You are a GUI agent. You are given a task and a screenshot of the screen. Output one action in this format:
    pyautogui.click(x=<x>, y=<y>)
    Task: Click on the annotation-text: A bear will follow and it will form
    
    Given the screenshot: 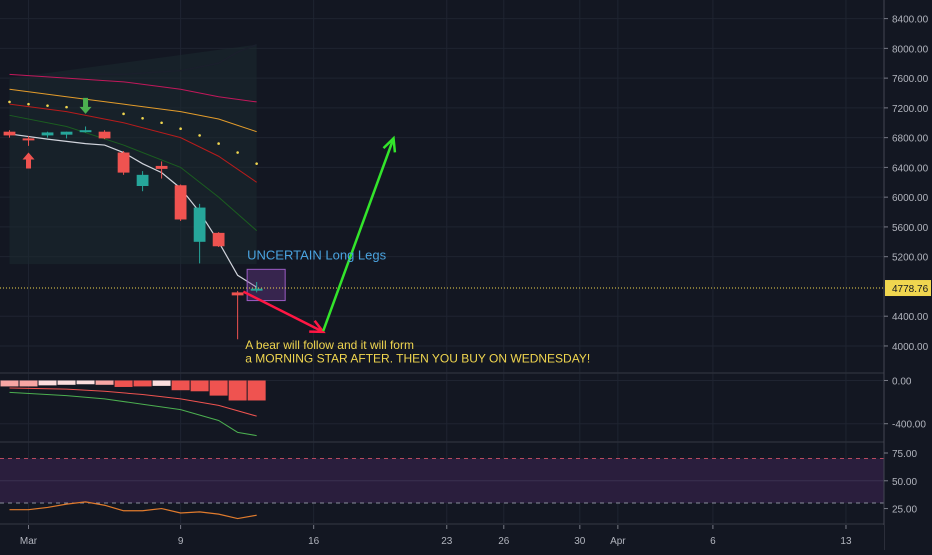 What is the action you would take?
    pyautogui.click(x=329, y=345)
    